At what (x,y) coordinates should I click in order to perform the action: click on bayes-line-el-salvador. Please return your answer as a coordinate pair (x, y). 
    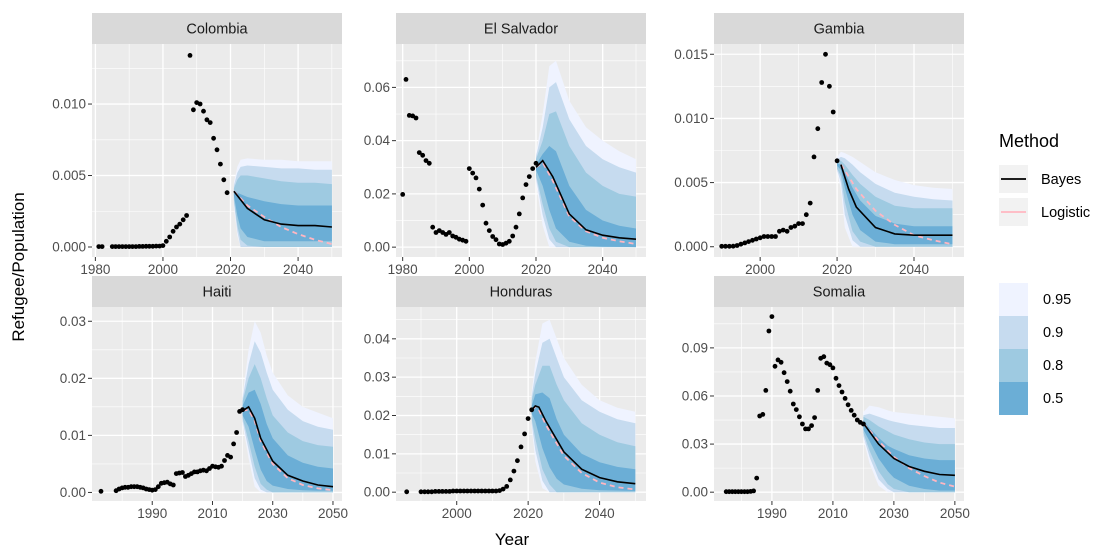
    Looking at the image, I should click on (586, 199).